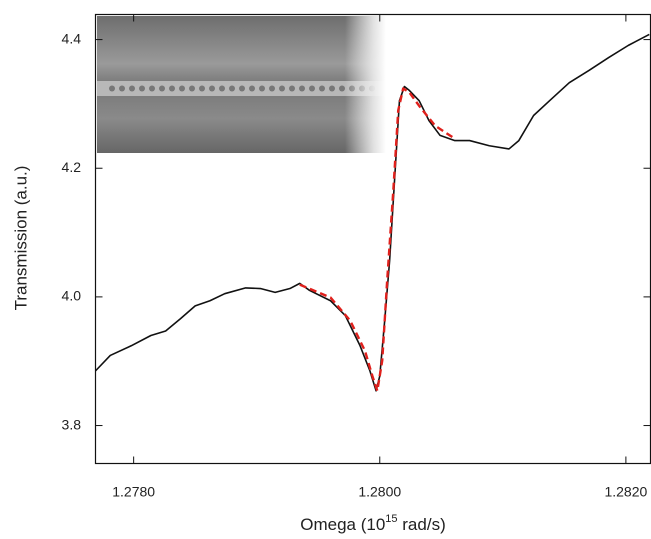 This screenshot has width=651, height=539. I want to click on x-tick-label: 1.2820, so click(625, 492).